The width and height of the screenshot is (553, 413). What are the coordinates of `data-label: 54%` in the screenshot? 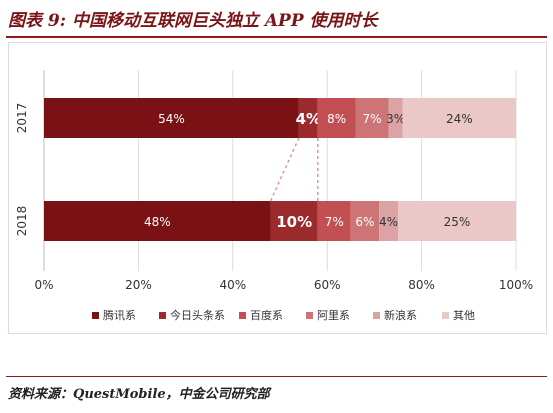 It's located at (171, 119).